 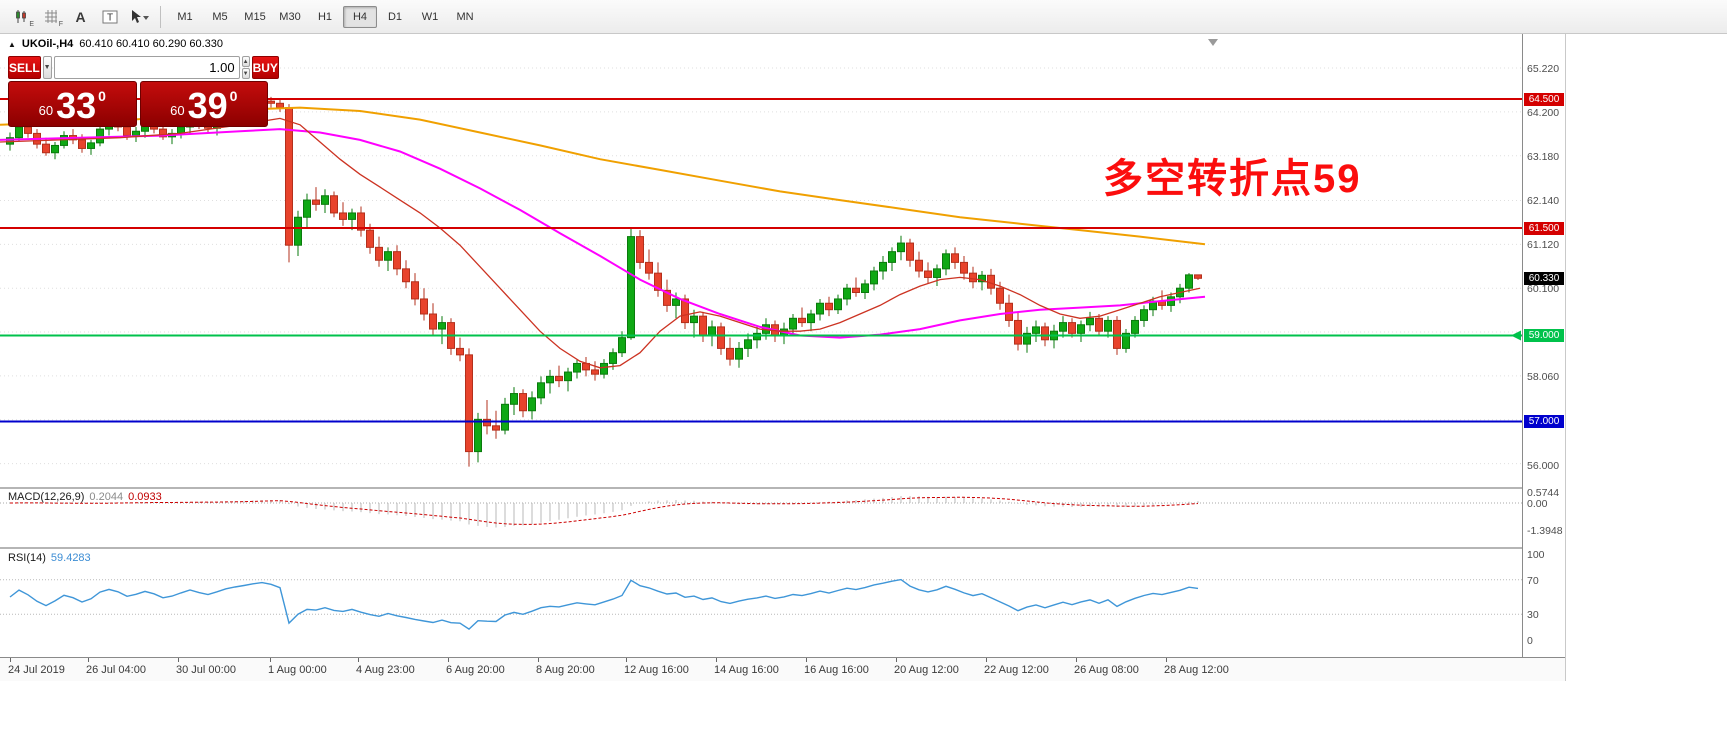 What do you see at coordinates (395, 16) in the screenshot?
I see `timeframe-d1-button: D1` at bounding box center [395, 16].